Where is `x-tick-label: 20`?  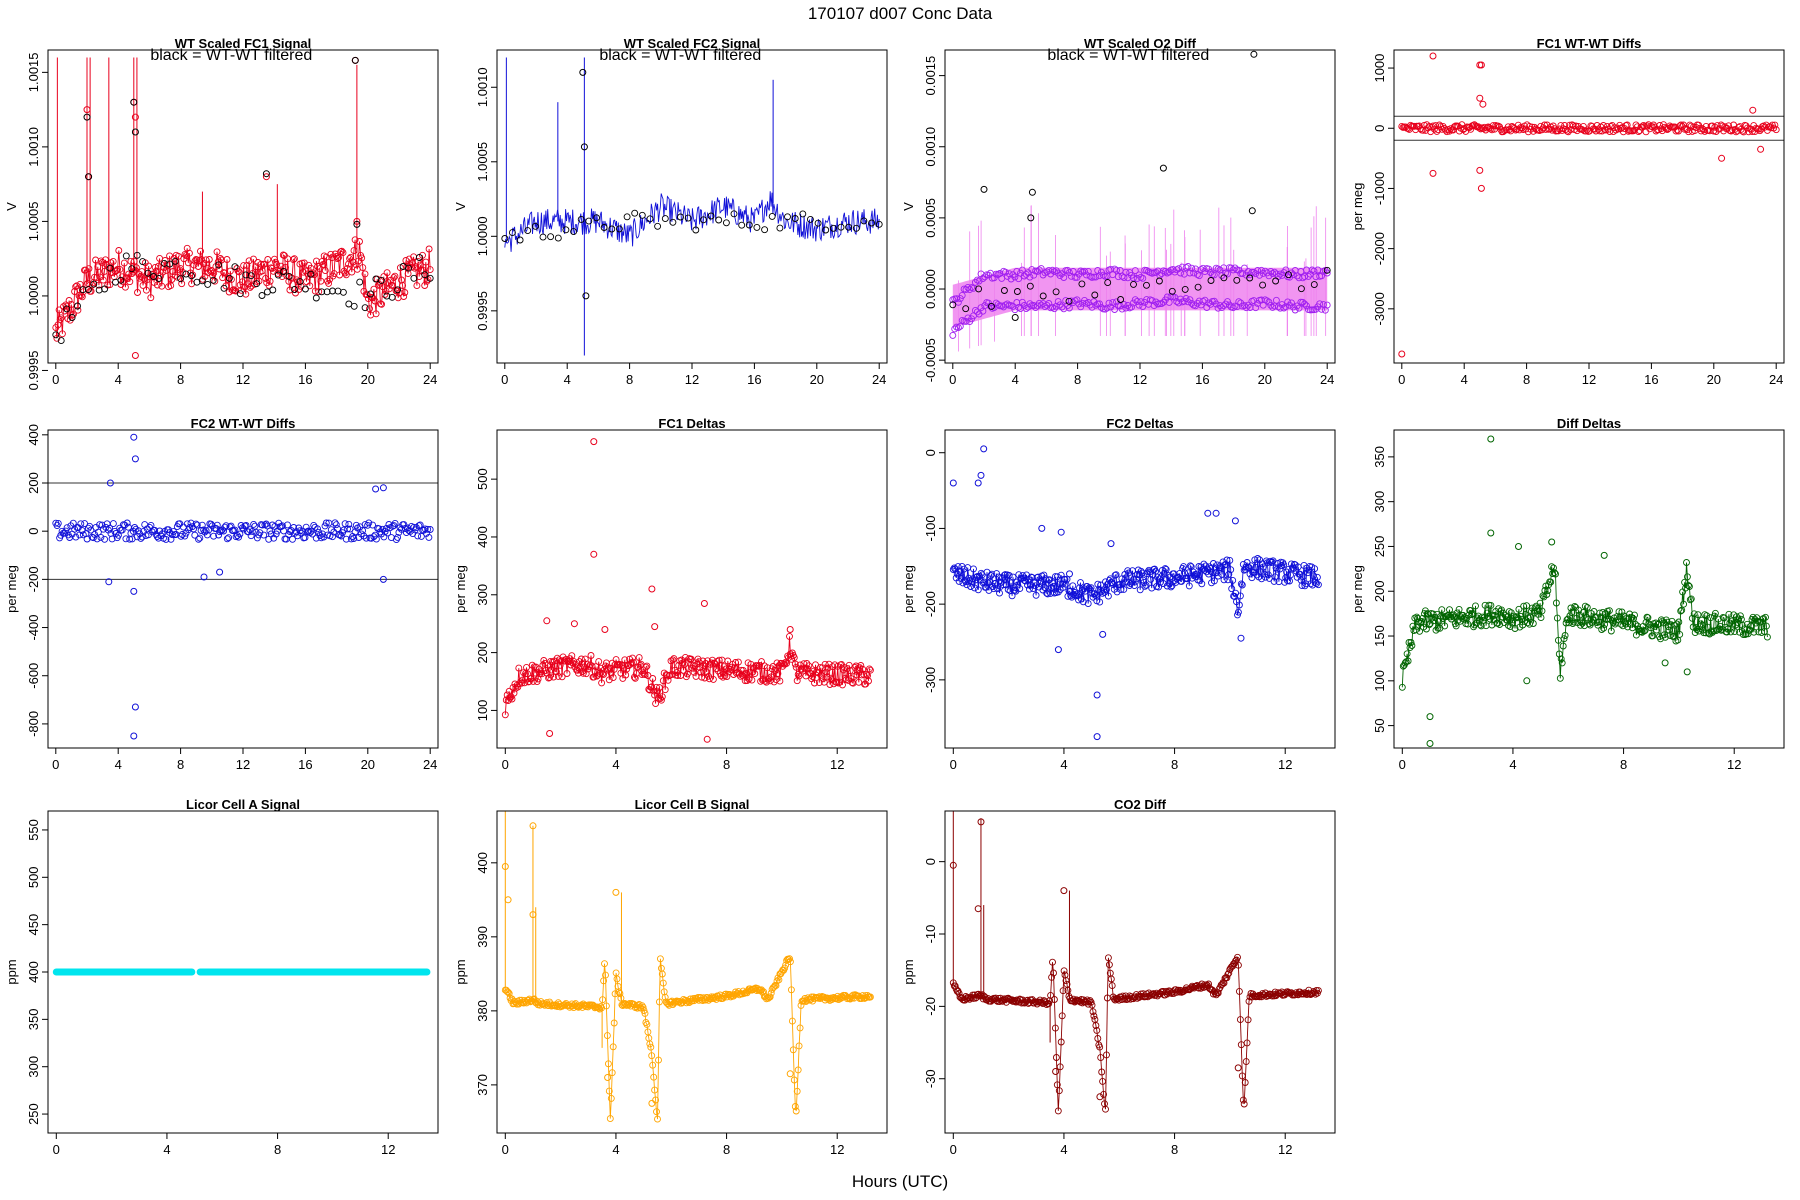 x-tick-label: 20 is located at coordinates (817, 379).